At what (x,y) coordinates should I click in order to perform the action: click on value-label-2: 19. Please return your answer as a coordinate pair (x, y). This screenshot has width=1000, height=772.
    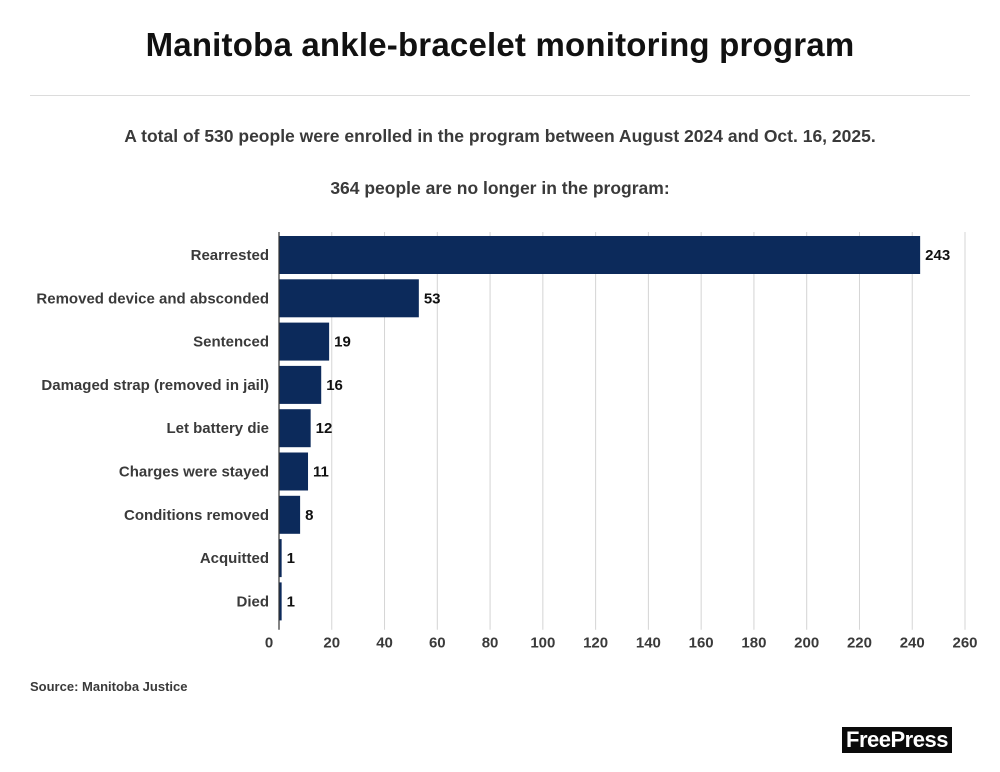
    Looking at the image, I should click on (342, 342).